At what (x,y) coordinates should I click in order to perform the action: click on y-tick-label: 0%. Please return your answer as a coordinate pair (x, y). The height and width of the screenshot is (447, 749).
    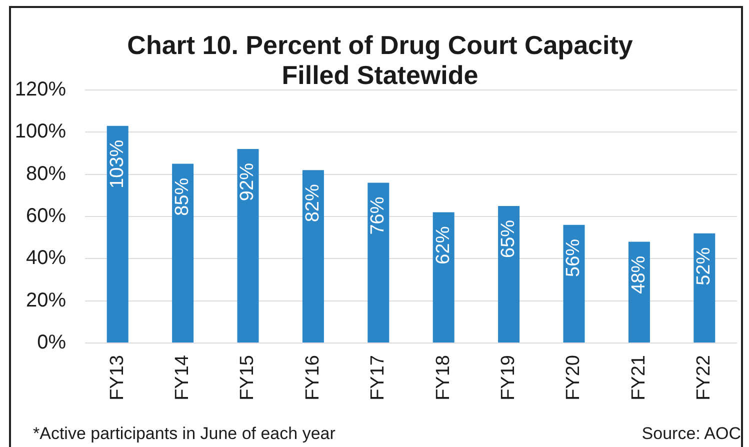
    Looking at the image, I should click on (51, 343).